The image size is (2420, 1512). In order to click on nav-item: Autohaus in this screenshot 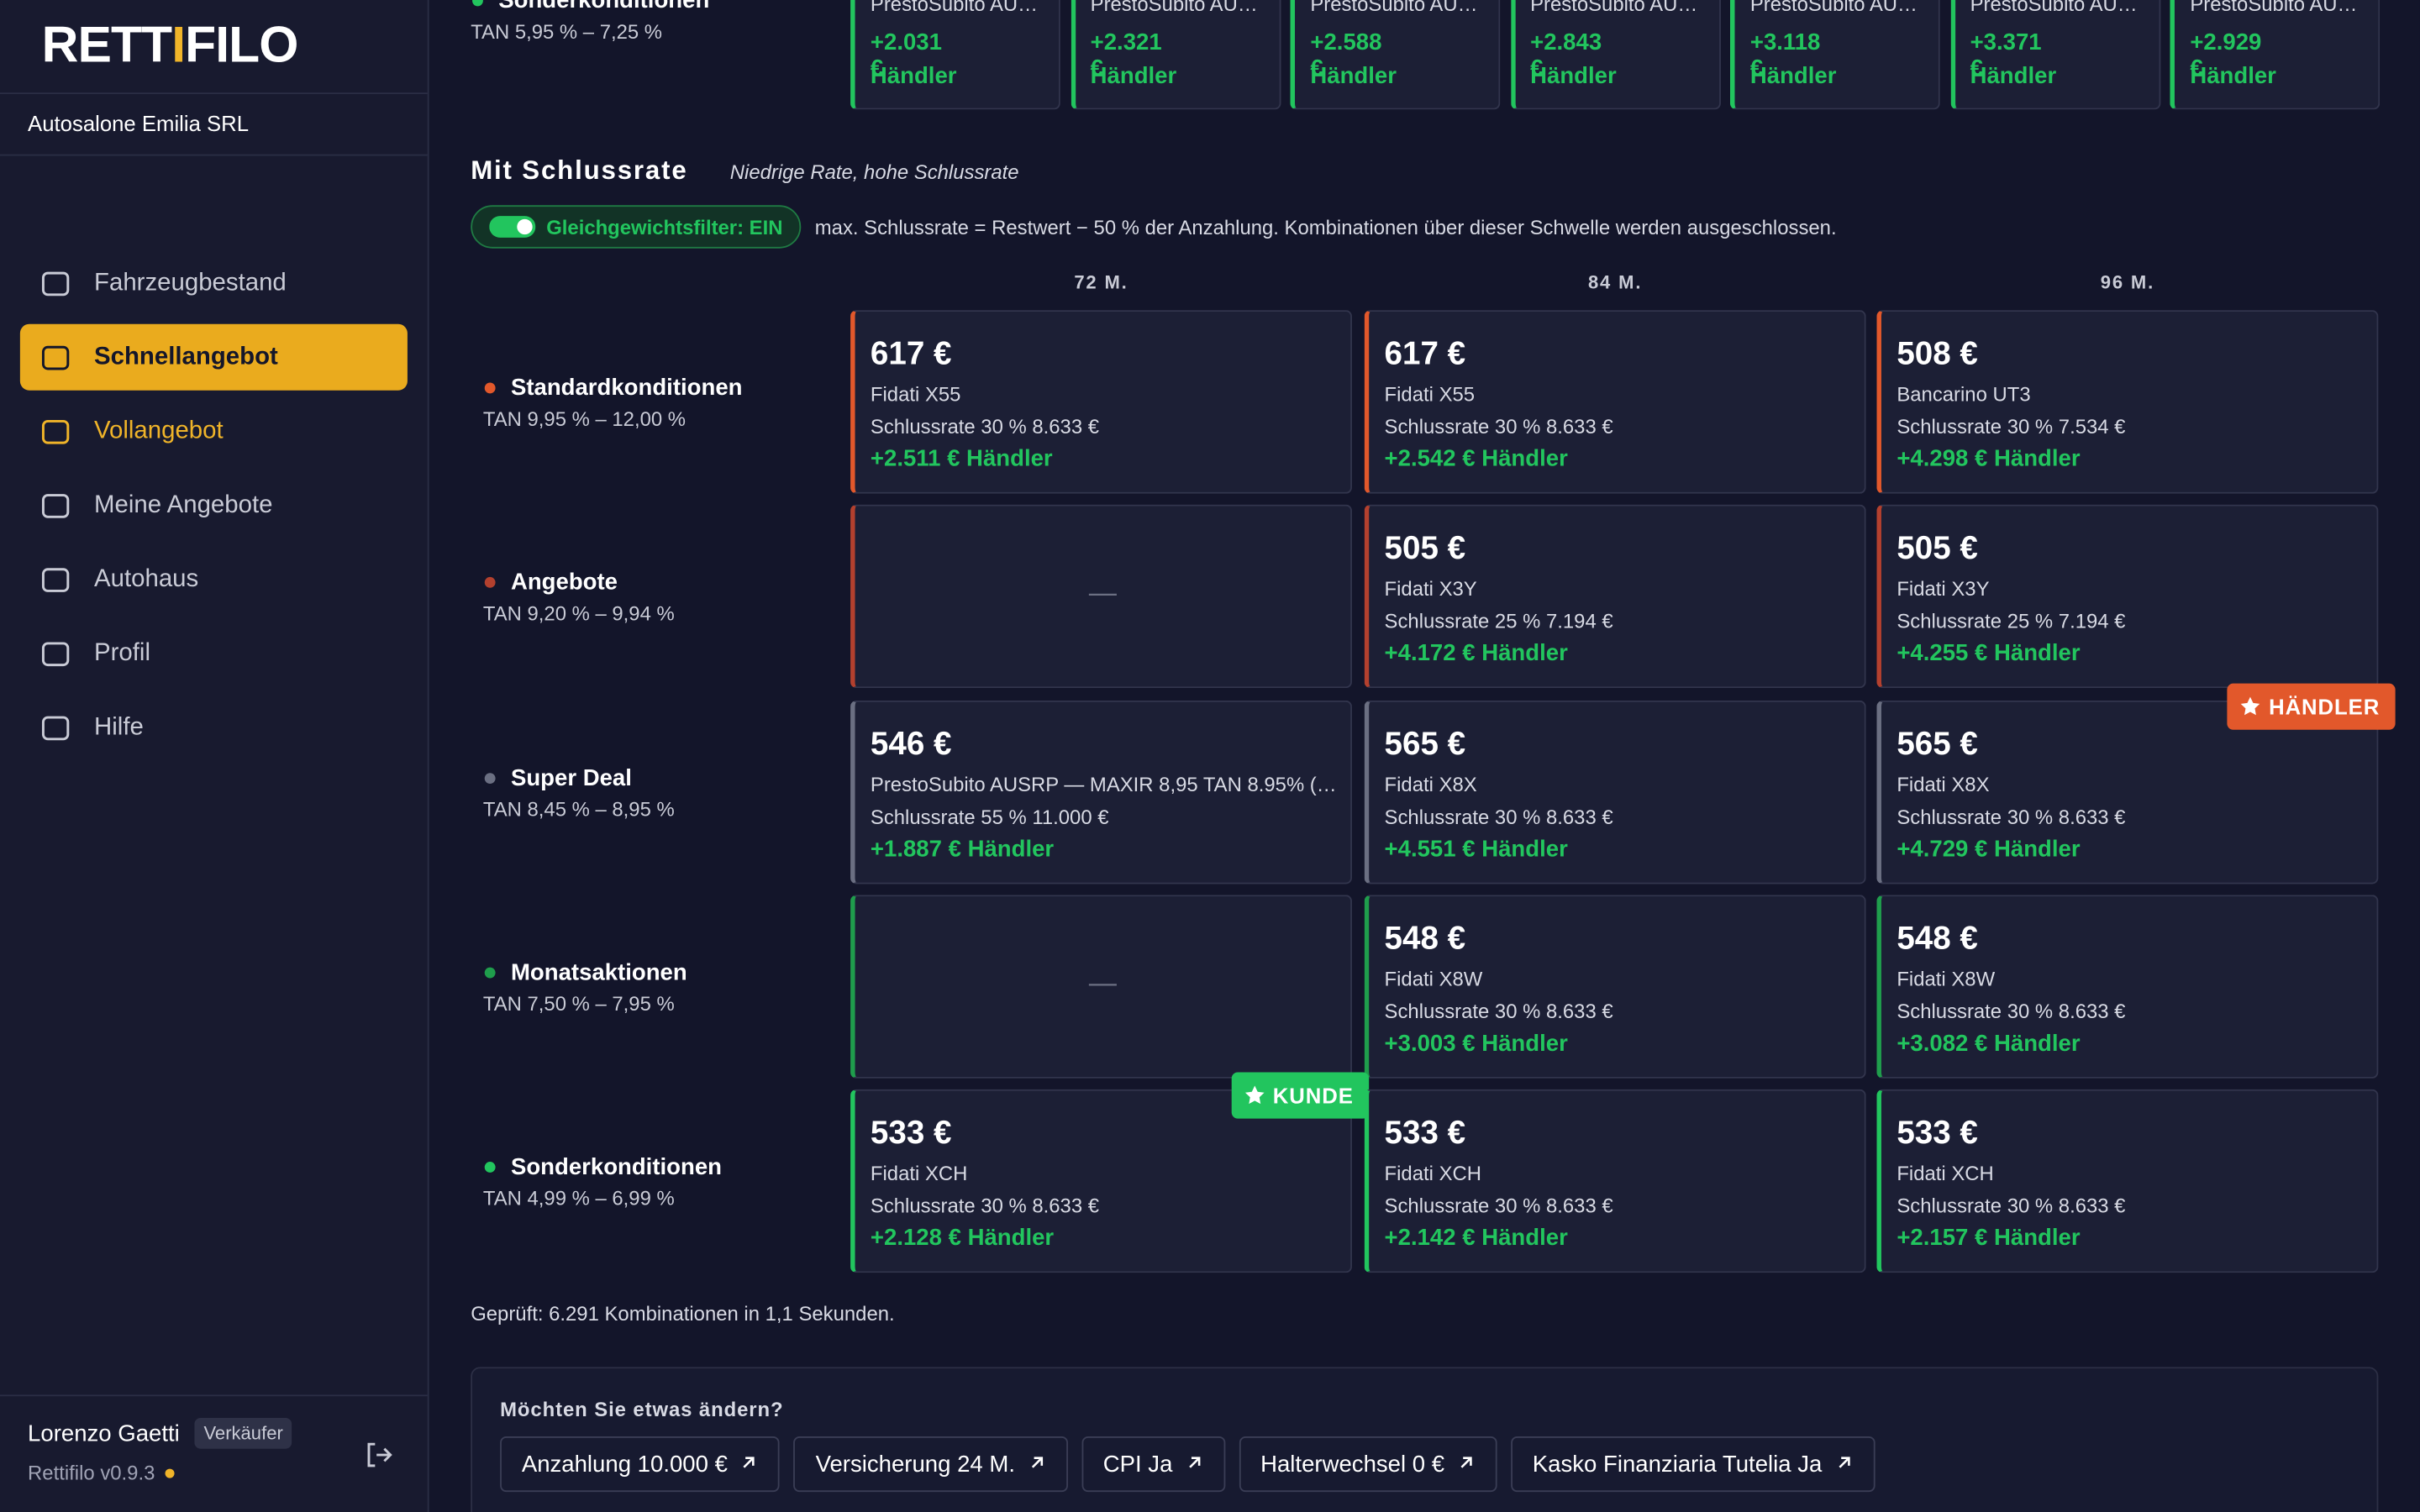, I will do `click(214, 579)`.